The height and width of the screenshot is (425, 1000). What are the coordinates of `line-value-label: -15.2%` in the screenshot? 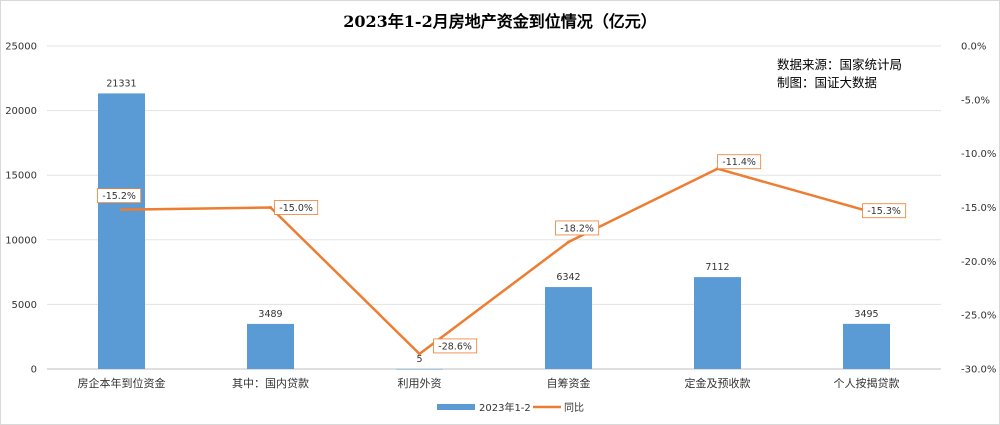 It's located at (119, 196).